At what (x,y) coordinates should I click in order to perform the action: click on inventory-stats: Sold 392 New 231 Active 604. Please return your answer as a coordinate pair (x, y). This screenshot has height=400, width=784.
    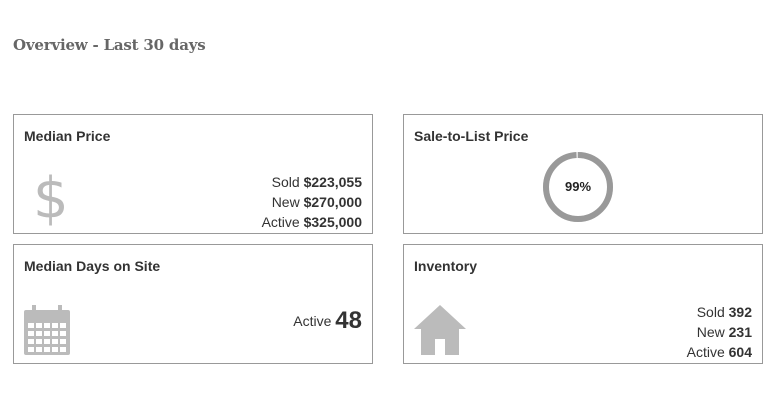
    Looking at the image, I should click on (719, 332).